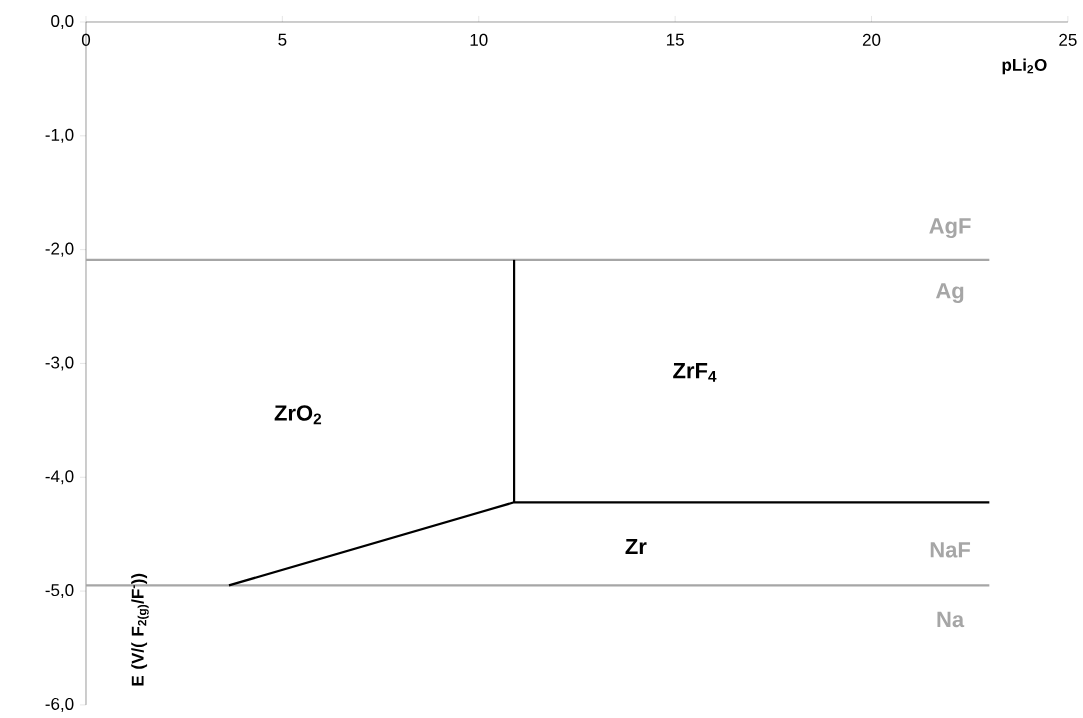  I want to click on annotation: AgF, so click(950, 228).